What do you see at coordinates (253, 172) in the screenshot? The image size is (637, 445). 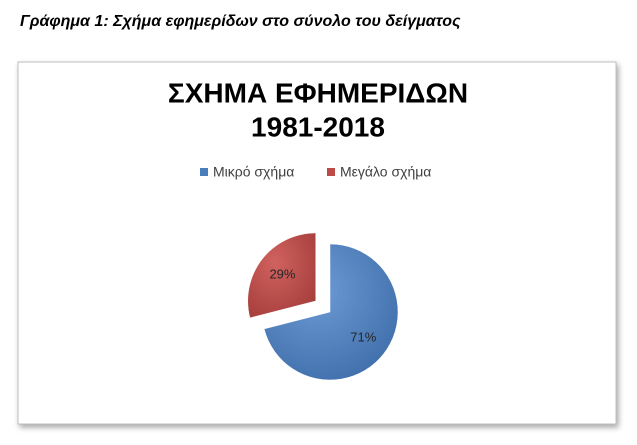 I see `legend-label: Μικρό σχήμα` at bounding box center [253, 172].